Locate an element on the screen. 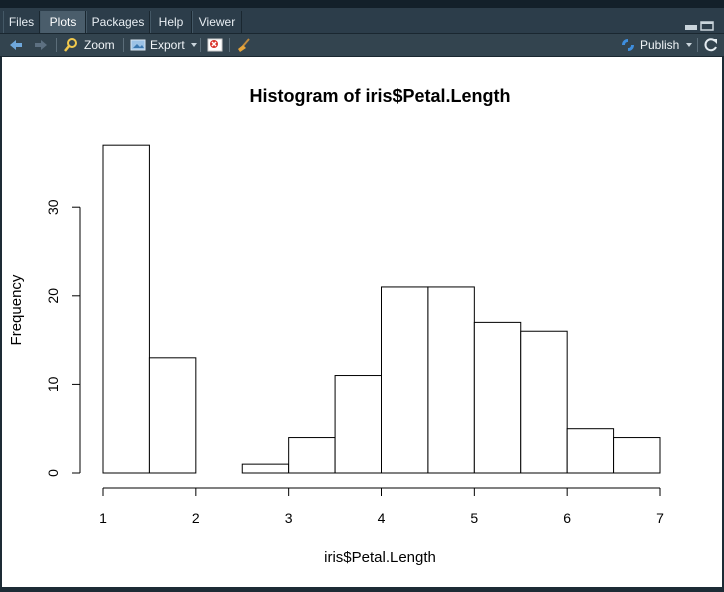 The image size is (724, 592). x-tick-label: 7 is located at coordinates (660, 518).